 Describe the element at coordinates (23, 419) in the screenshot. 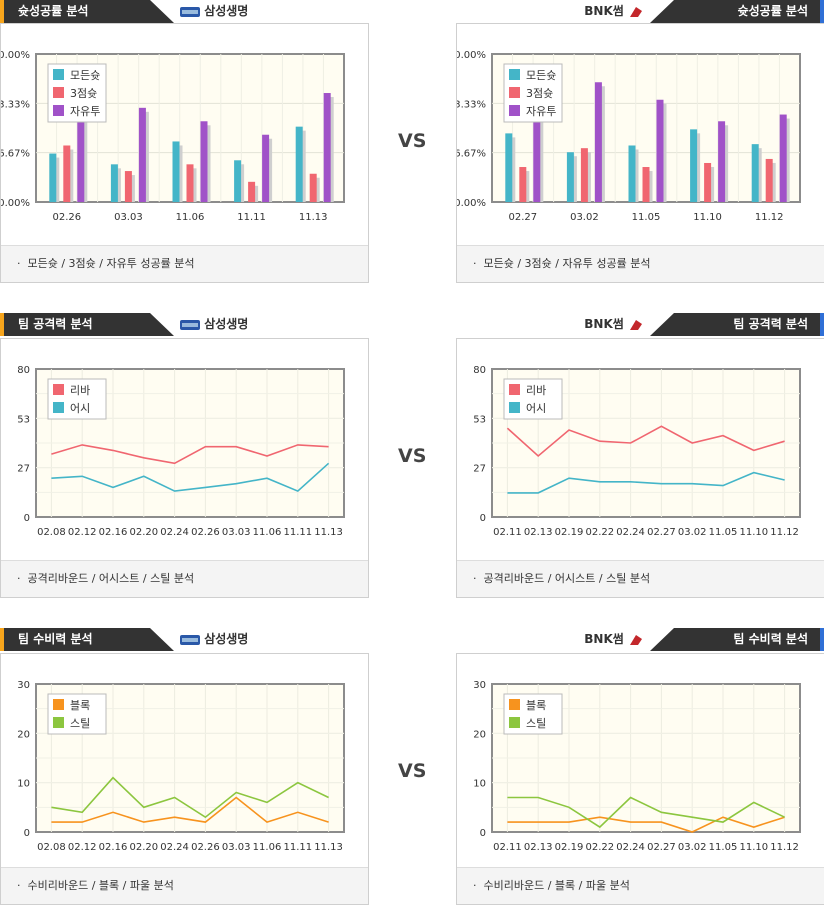

I see `y-tick-label: 53` at that location.